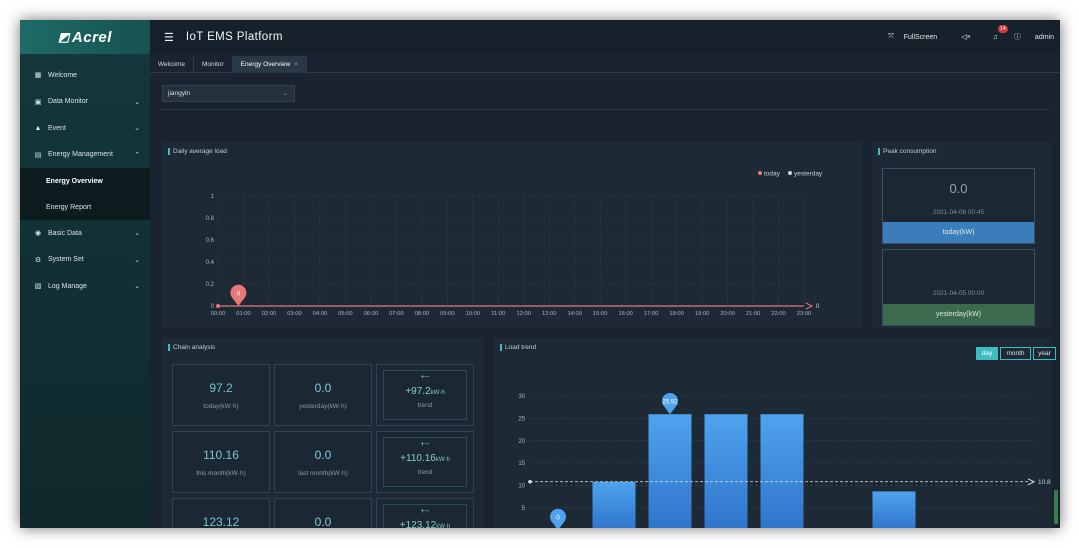 This screenshot has height=548, width=1079. Describe the element at coordinates (1015, 353) in the screenshot. I see `toggle-month: month` at that location.